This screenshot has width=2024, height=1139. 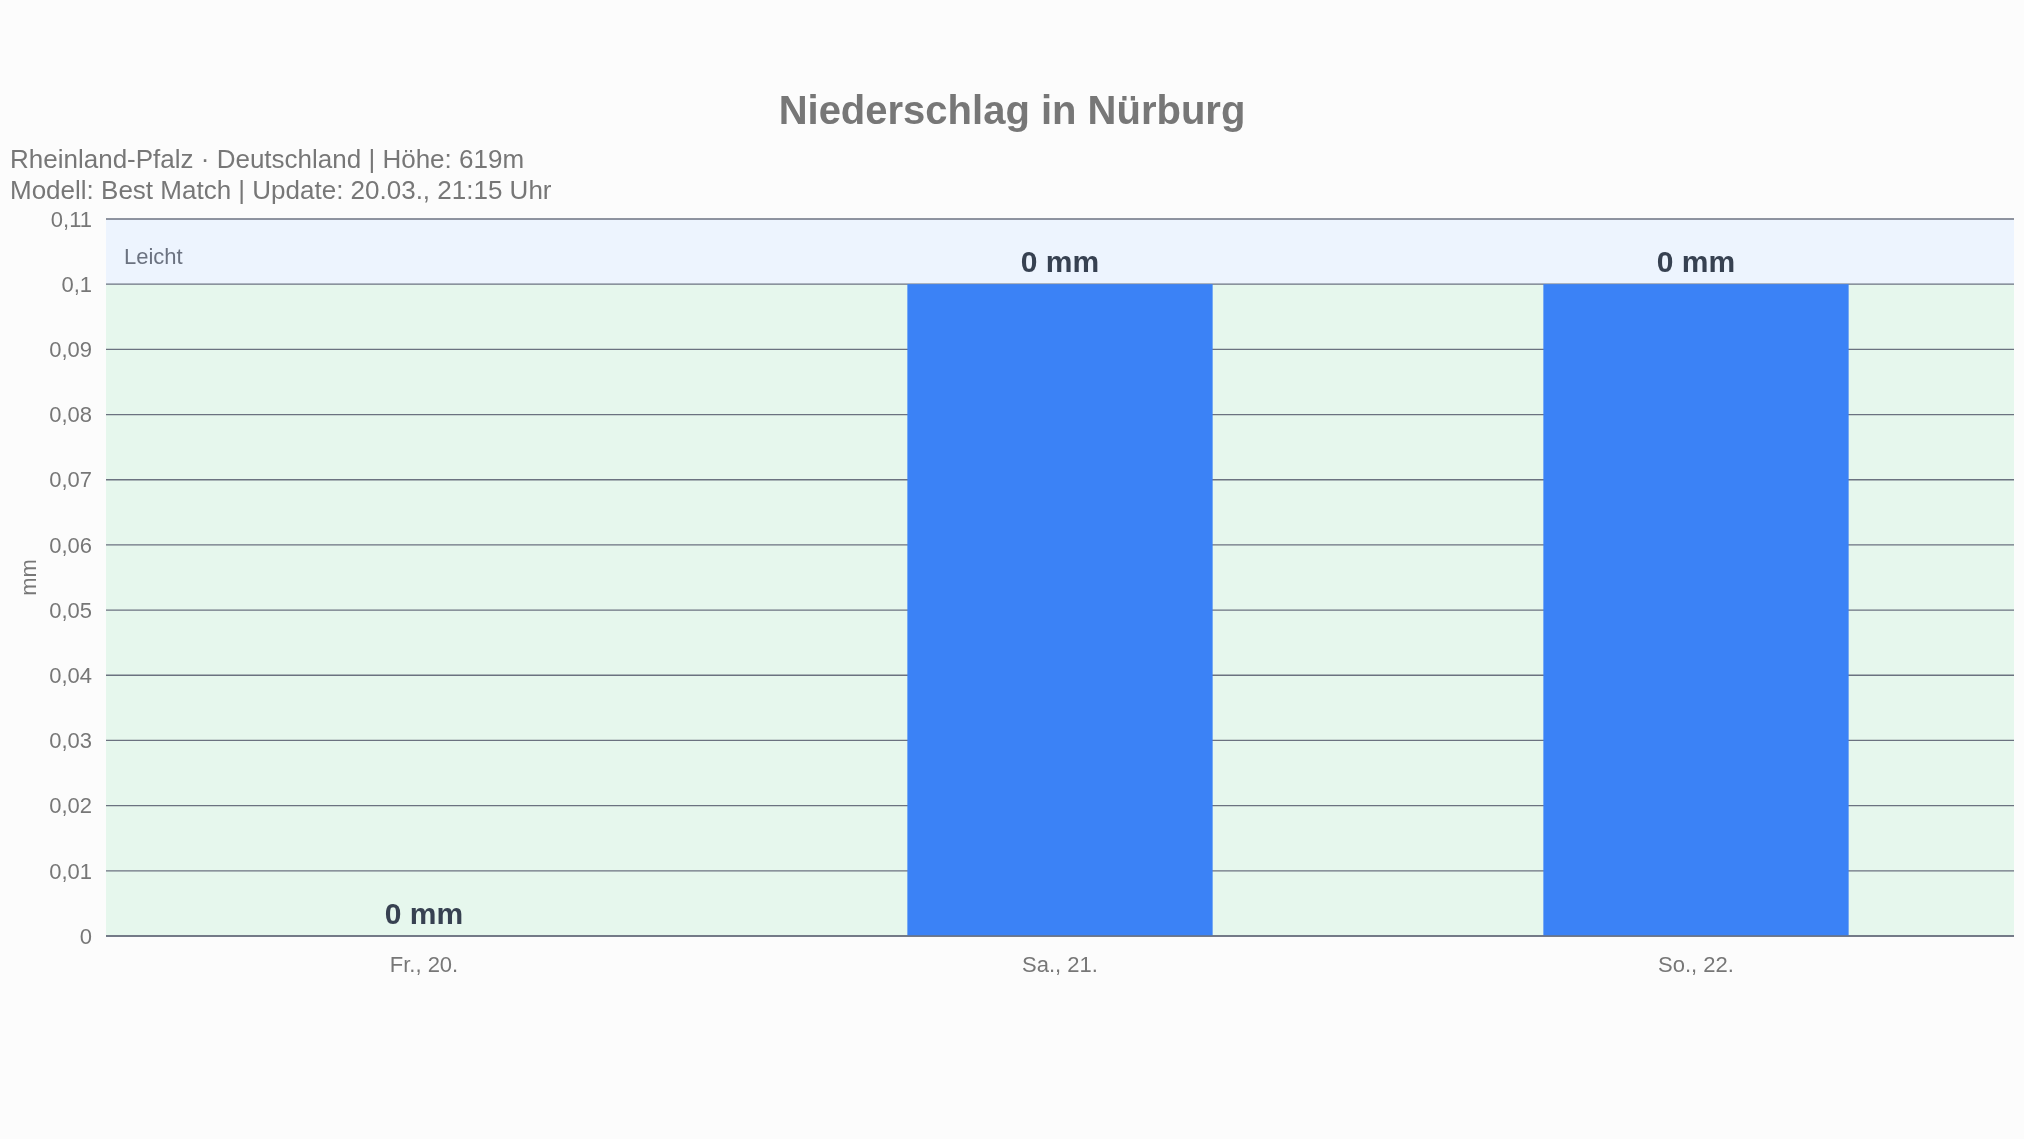 What do you see at coordinates (70, 610) in the screenshot?
I see `y-tick-label: 0,05` at bounding box center [70, 610].